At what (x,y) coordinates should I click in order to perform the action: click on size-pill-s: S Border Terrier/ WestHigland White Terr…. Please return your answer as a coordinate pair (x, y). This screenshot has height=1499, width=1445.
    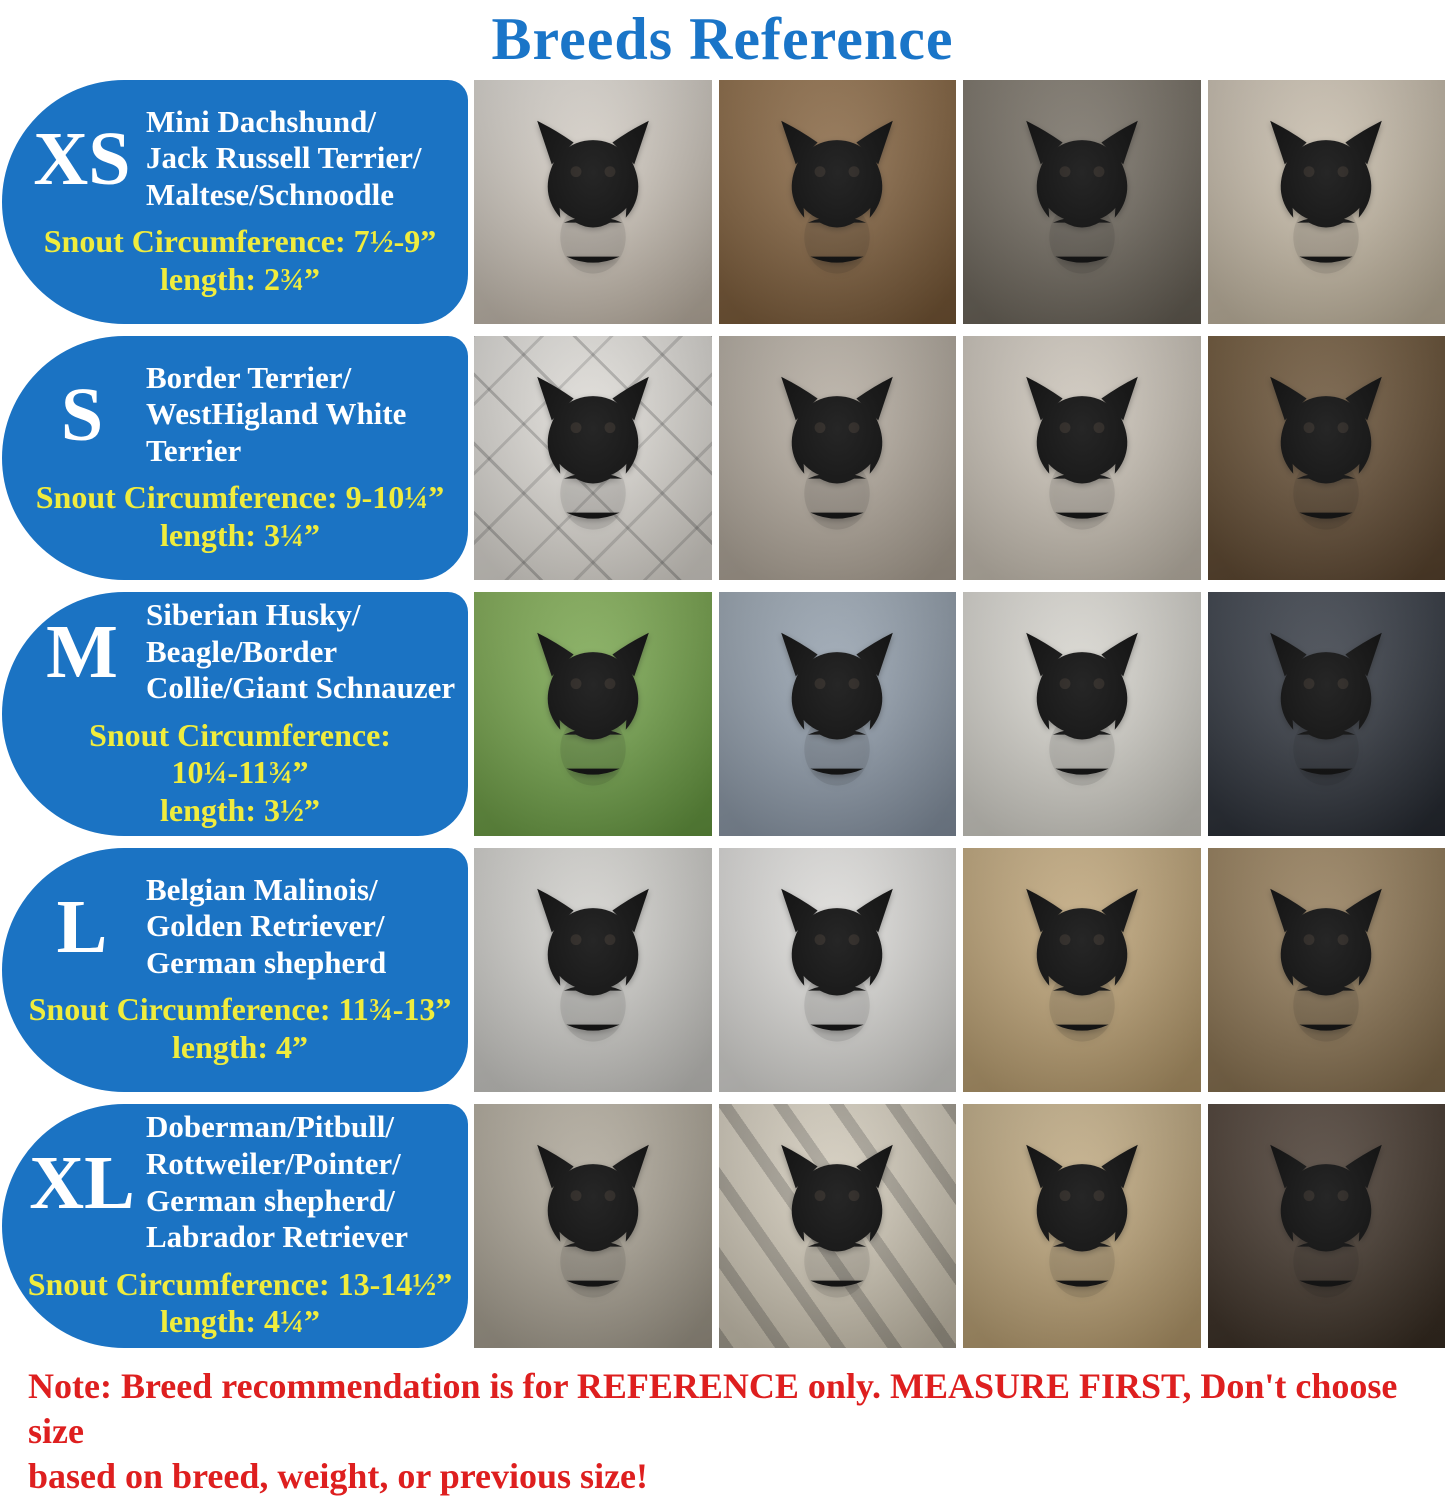
    Looking at the image, I should click on (235, 458).